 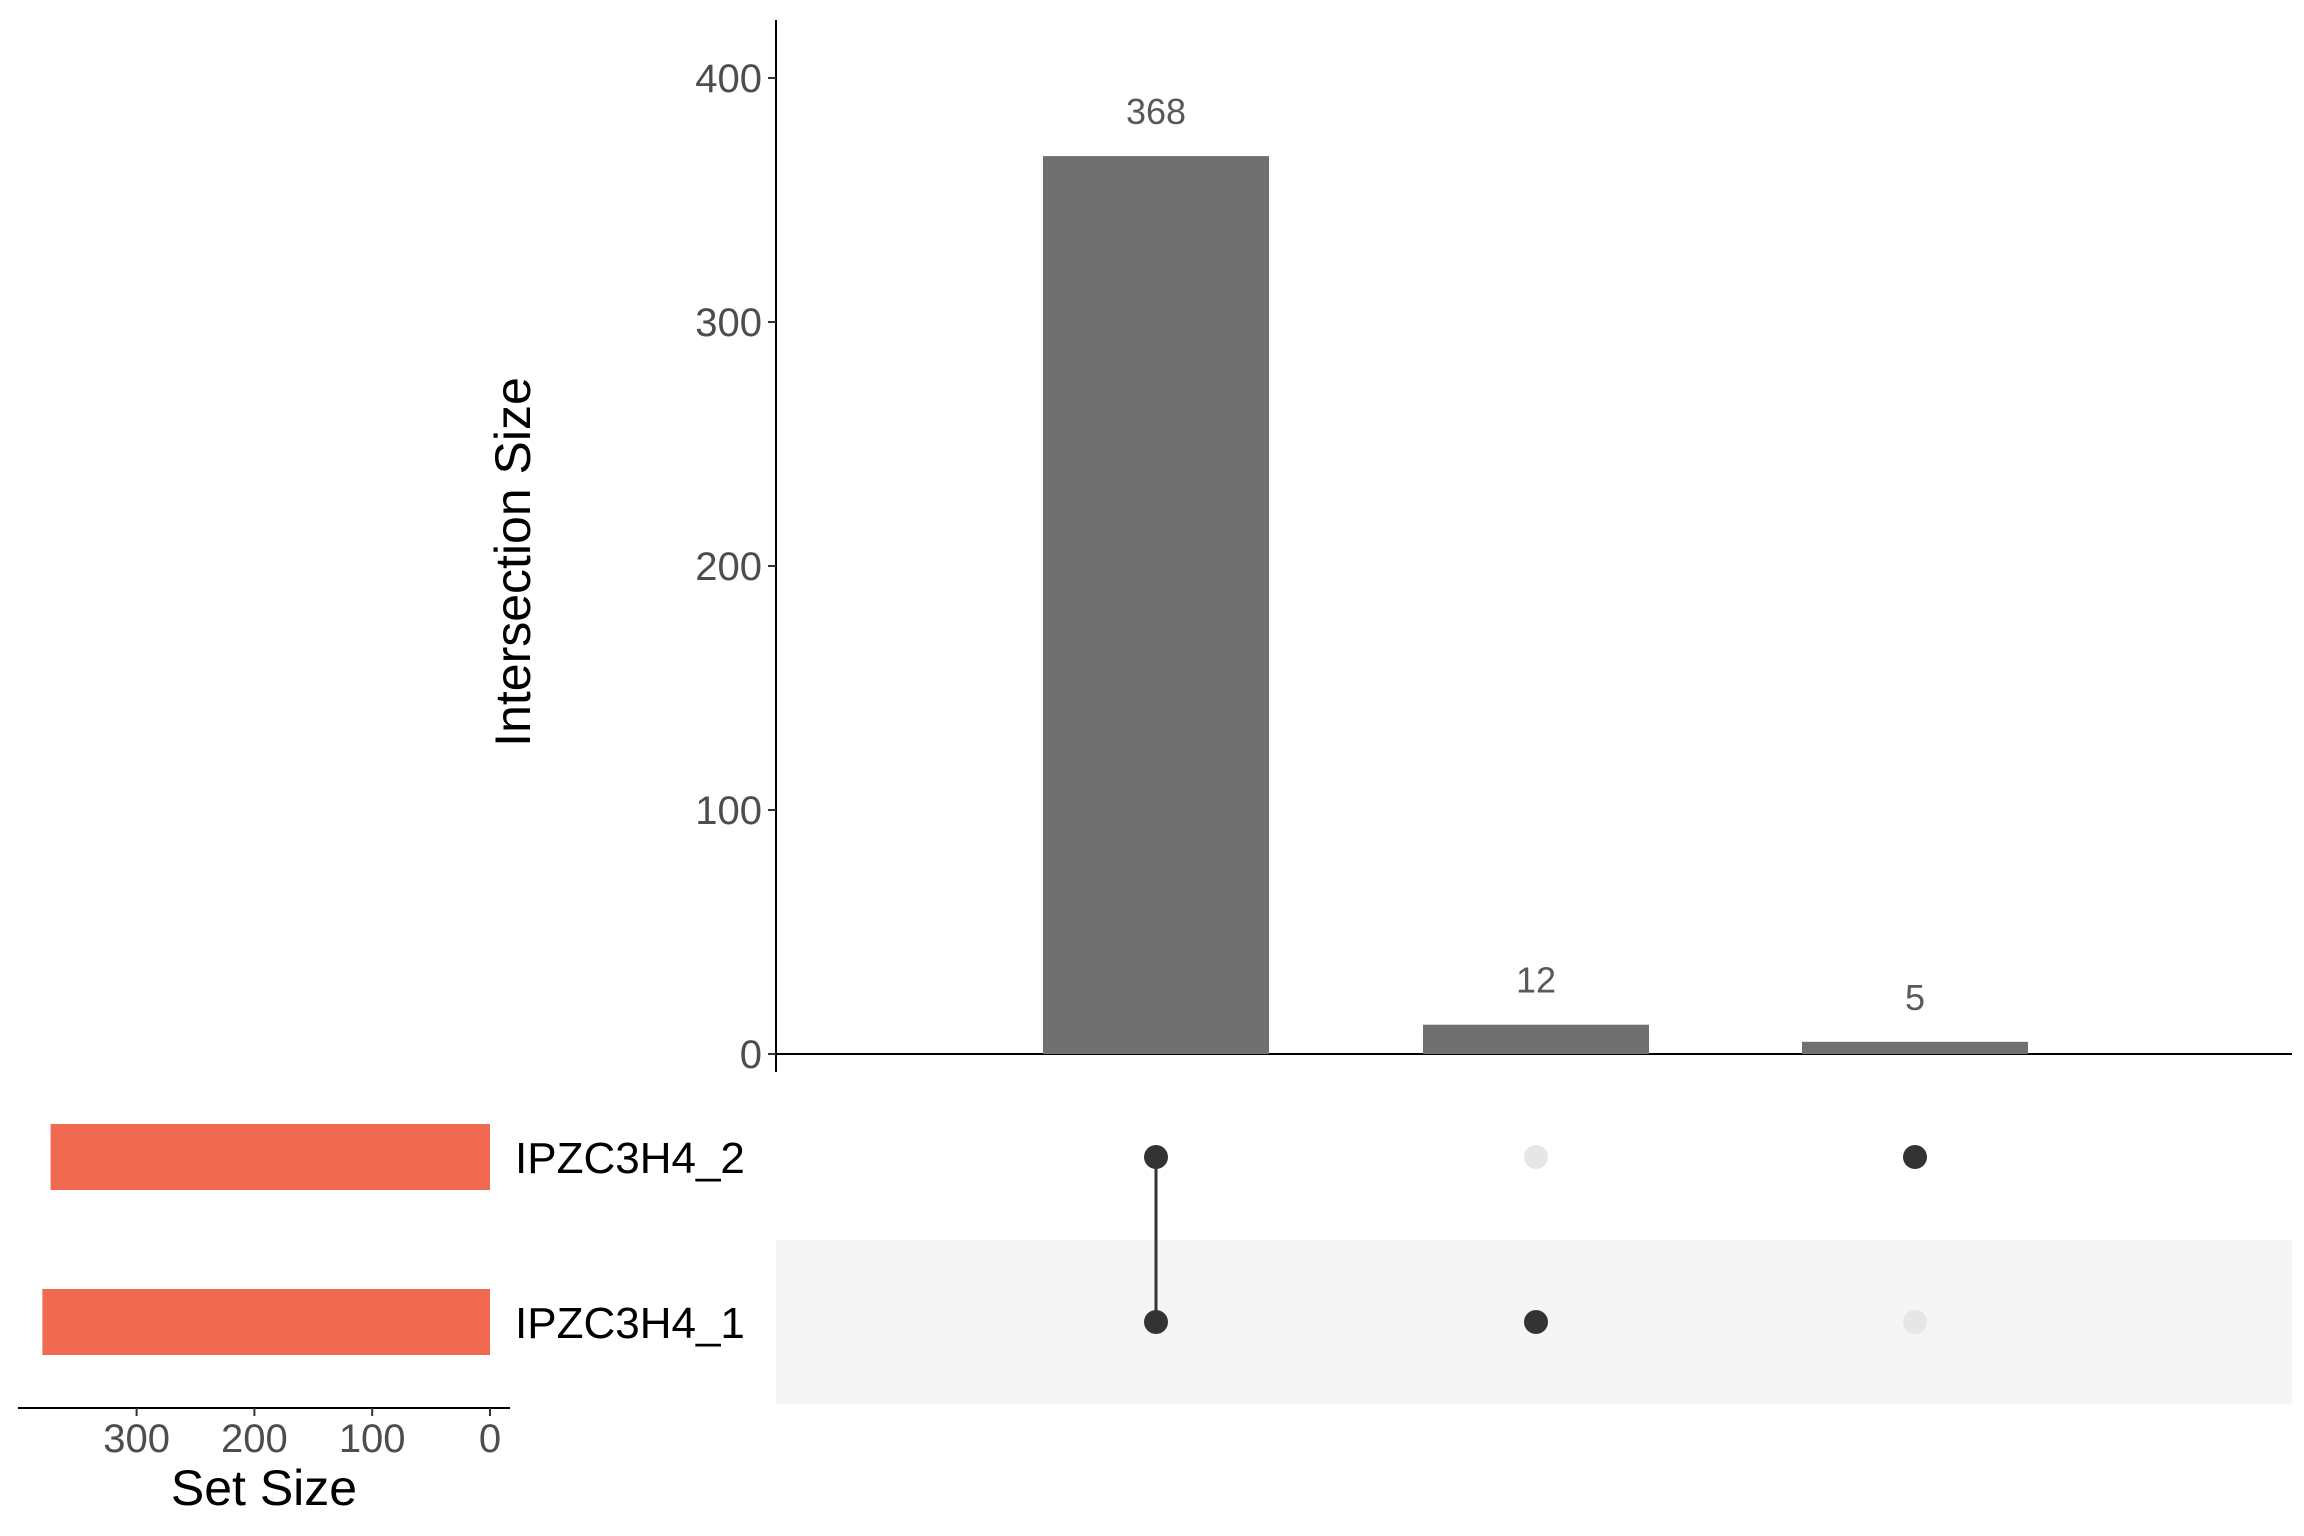 I want to click on y-tick-label: 400, so click(x=728, y=79).